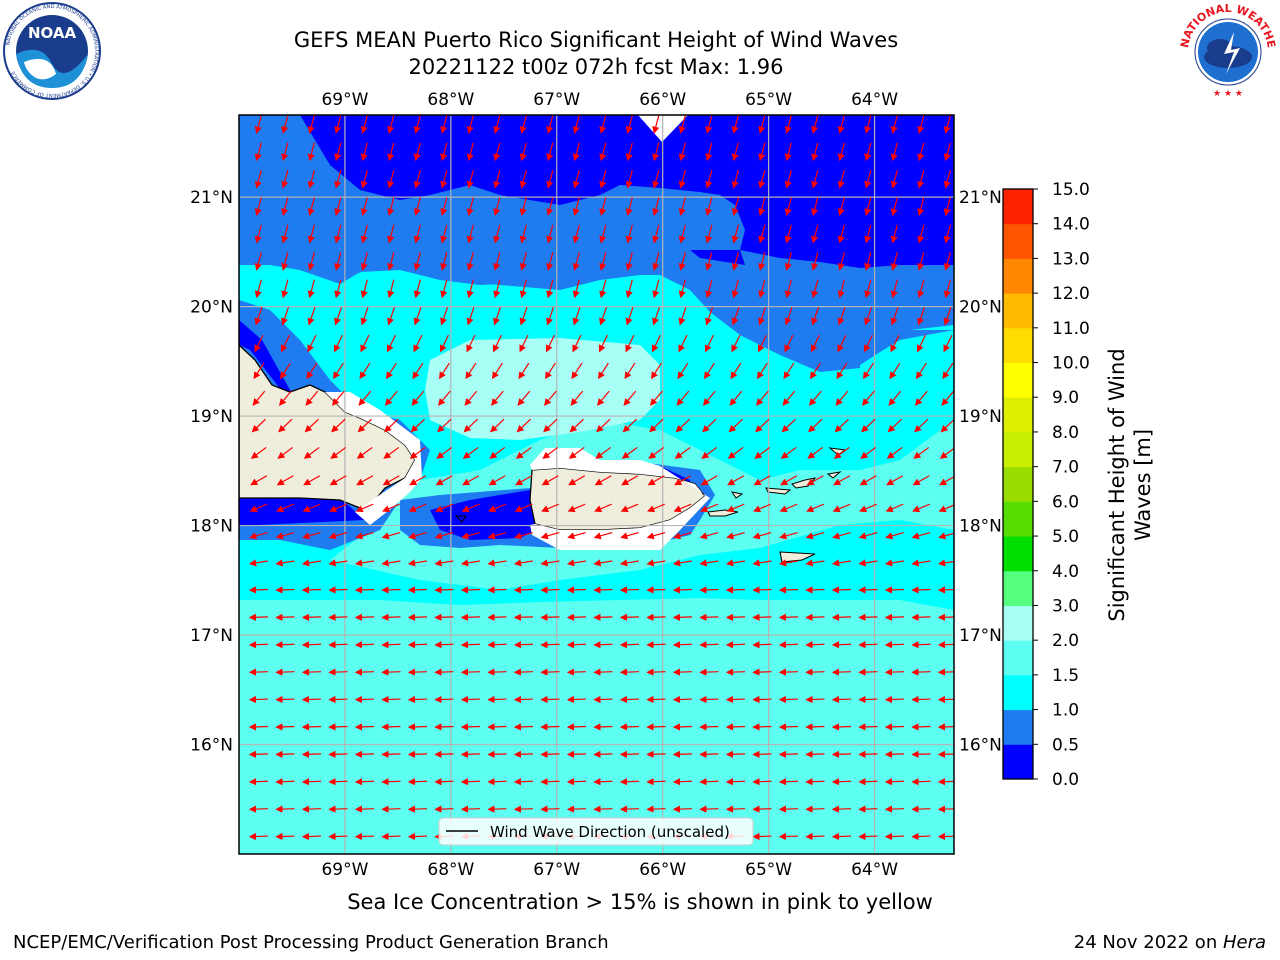  Describe the element at coordinates (556, 100) in the screenshot. I see `lon-tick-label: 67°W` at that location.